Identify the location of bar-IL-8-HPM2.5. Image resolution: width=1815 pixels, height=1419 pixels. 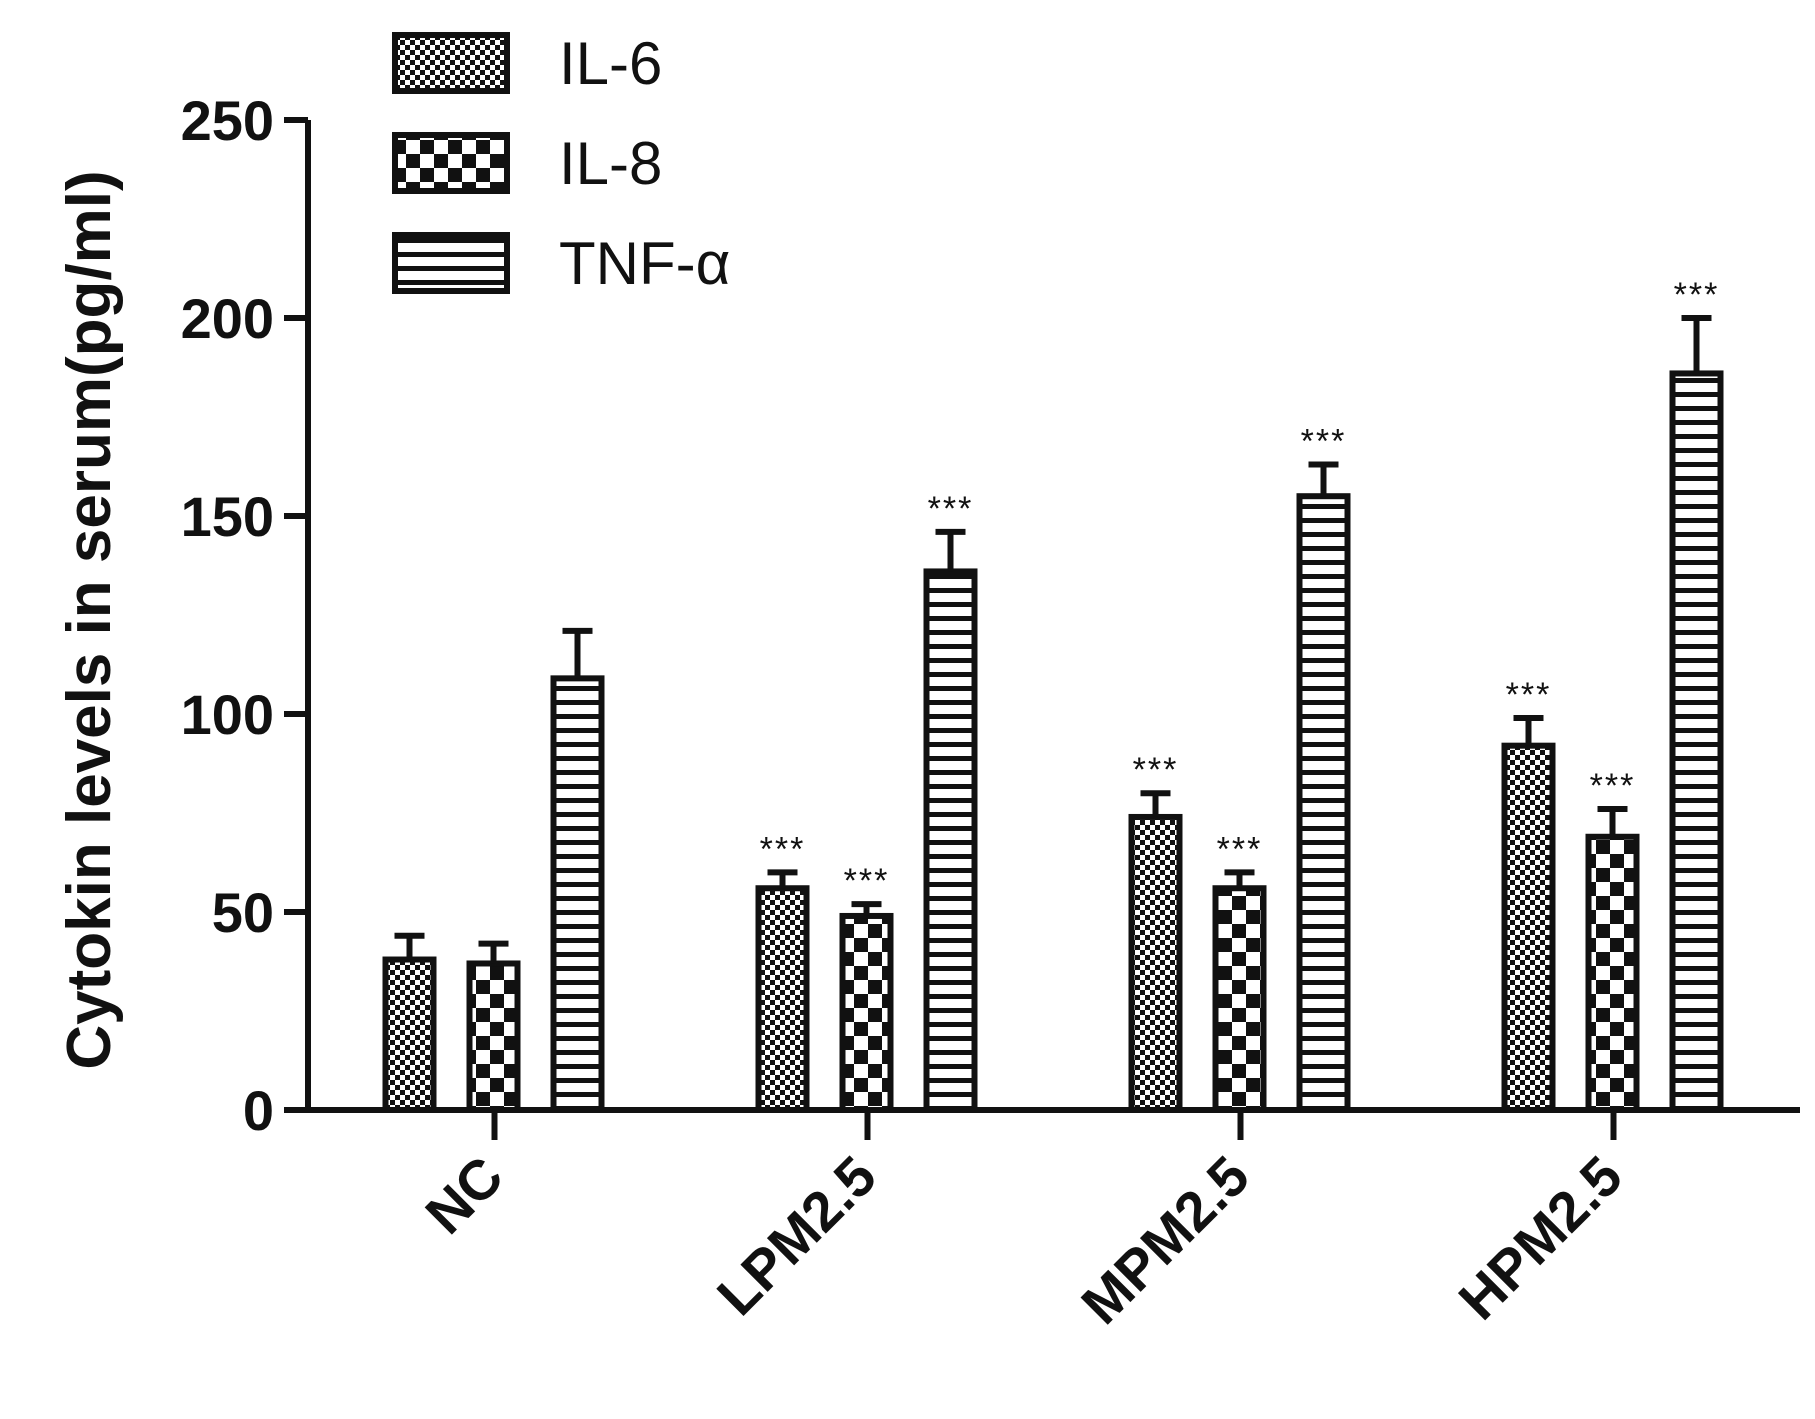
(1612, 973).